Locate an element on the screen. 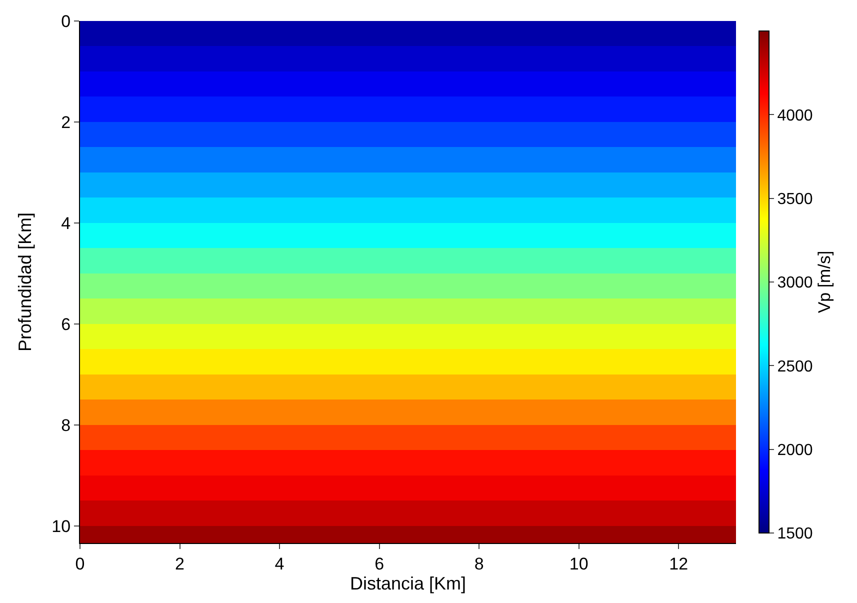 The image size is (857, 603). y-tick-label: 2 is located at coordinates (66, 122).